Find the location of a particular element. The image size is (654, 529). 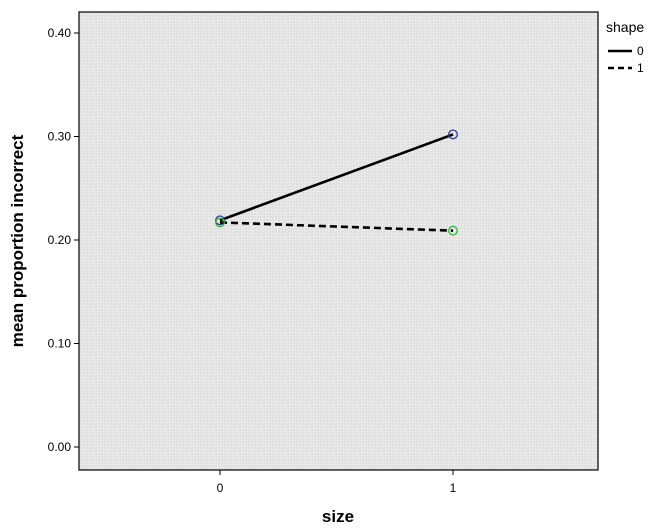

y-axis: 0.00 0.10 0.20 0.30 0.40 is located at coordinates (63, 240).